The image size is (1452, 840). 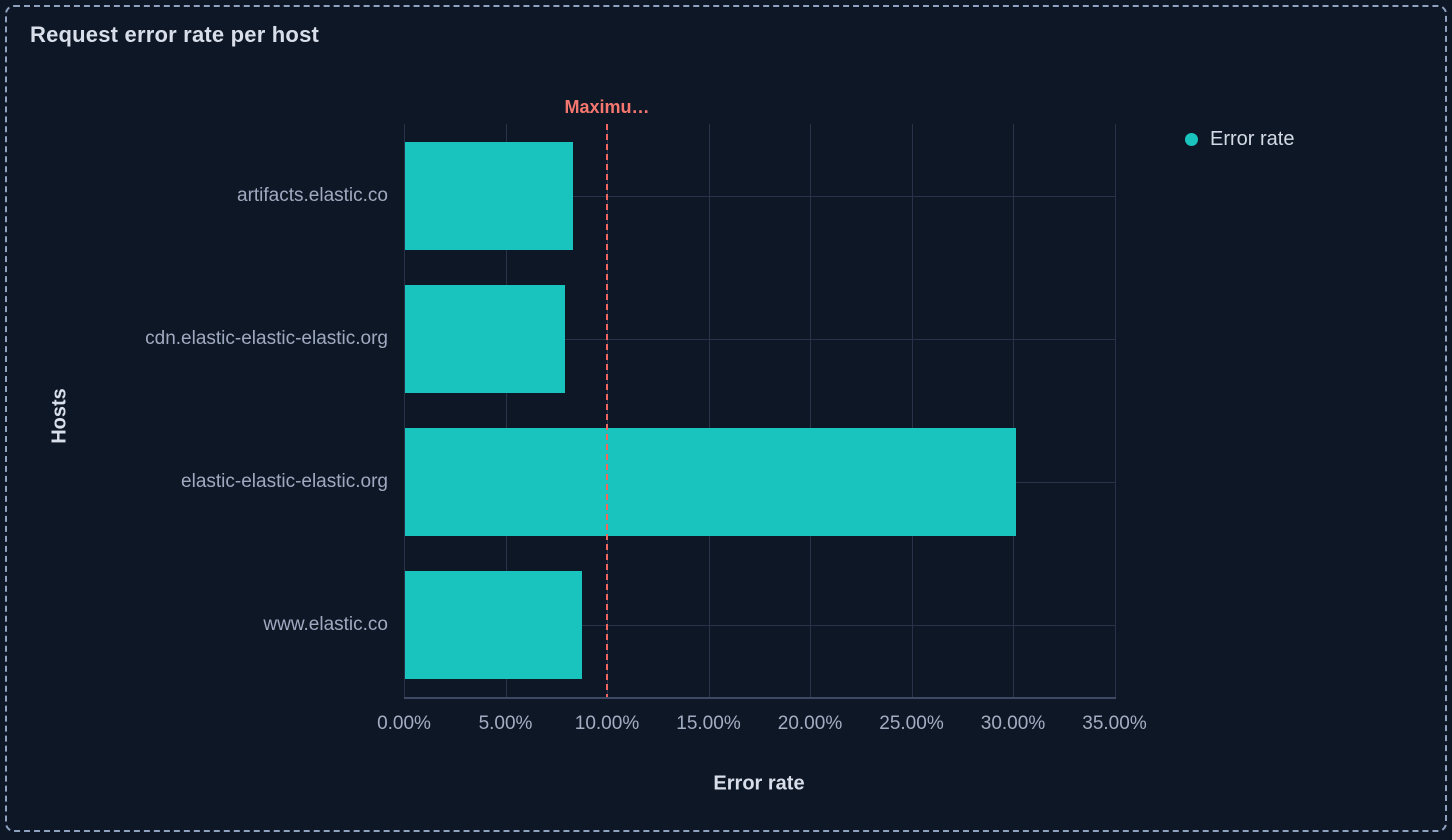 I want to click on x-tick-label: 30.00%, so click(x=1013, y=723).